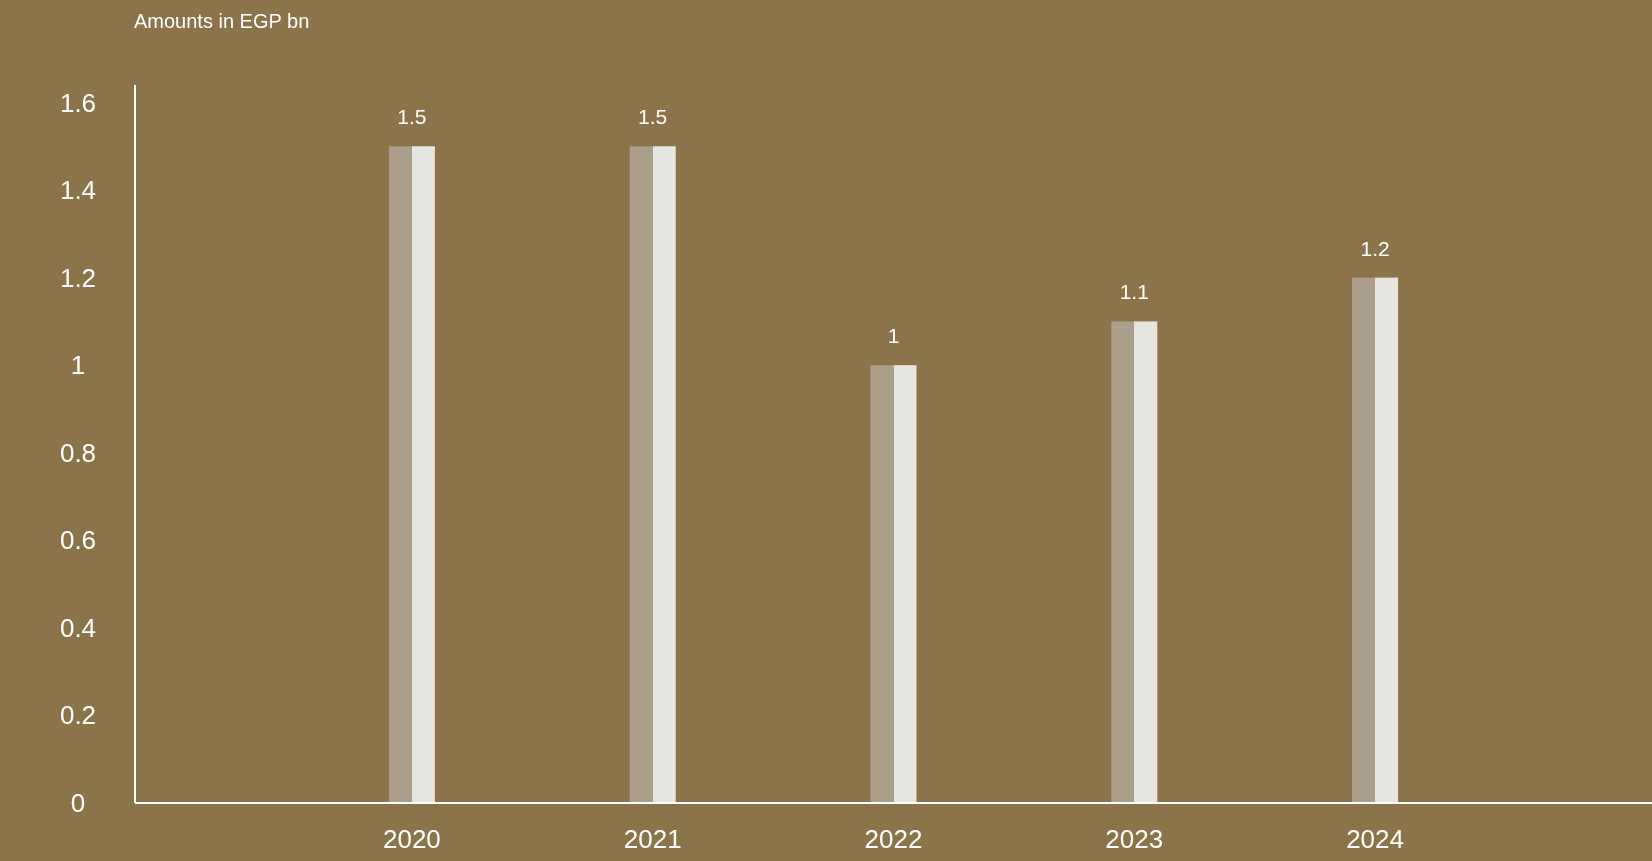 This screenshot has width=1652, height=861. Describe the element at coordinates (652, 839) in the screenshot. I see `x-tick-label: 2021` at that location.